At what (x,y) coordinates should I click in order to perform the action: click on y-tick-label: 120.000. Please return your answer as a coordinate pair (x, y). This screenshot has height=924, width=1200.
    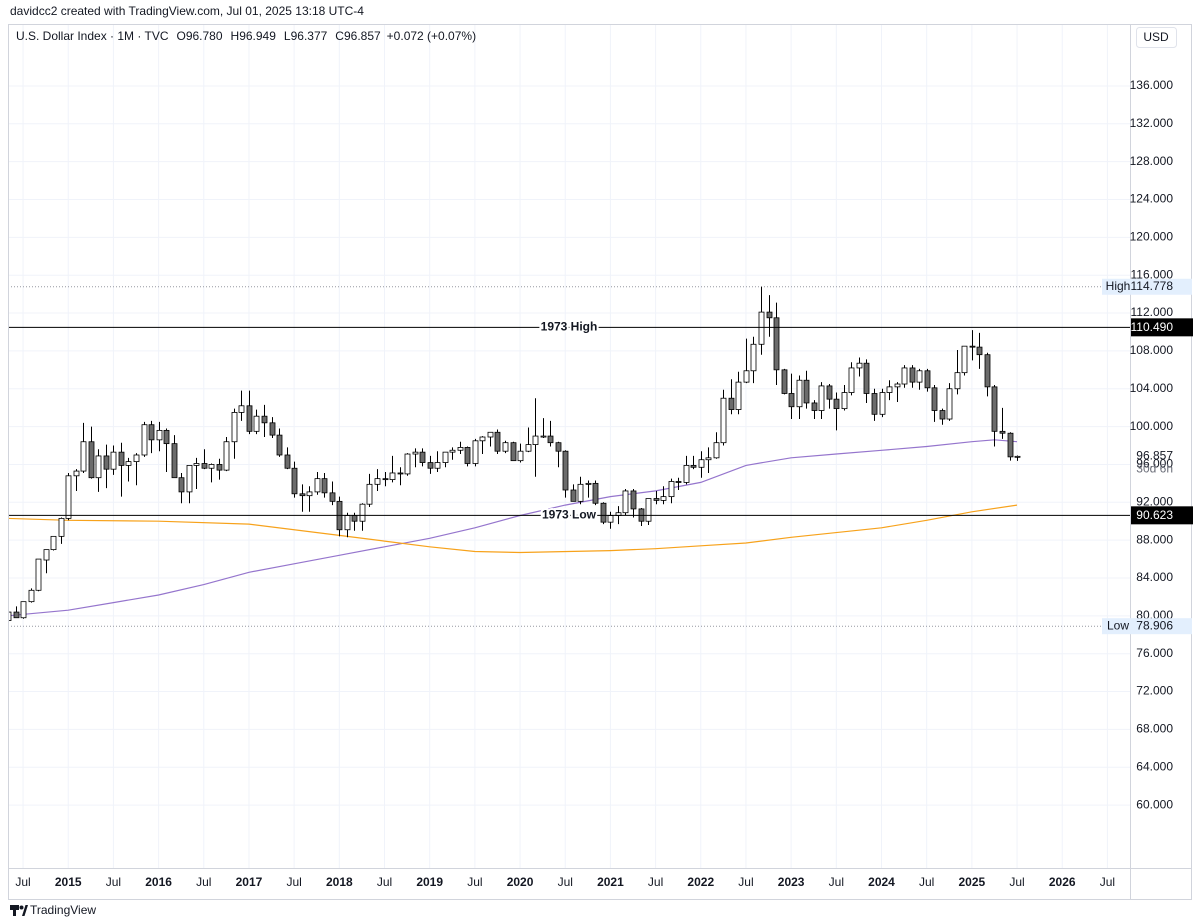
    Looking at the image, I should click on (1152, 237).